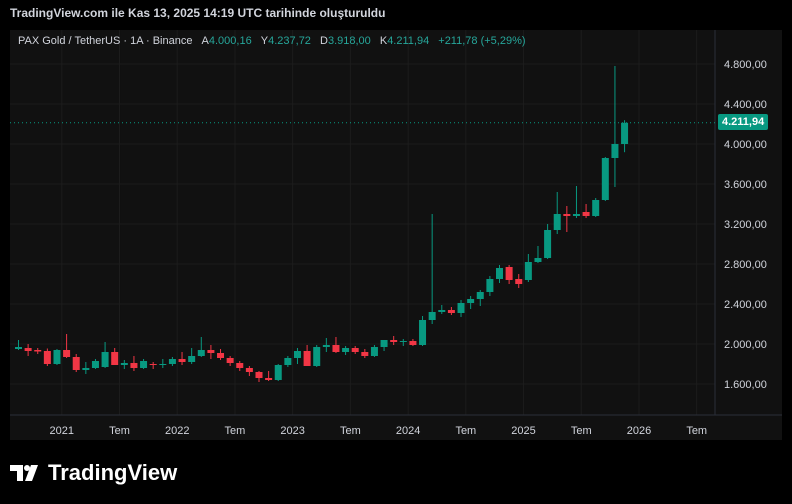 The width and height of the screenshot is (792, 504). I want to click on price-tick-label: 4.400,00, so click(745, 105).